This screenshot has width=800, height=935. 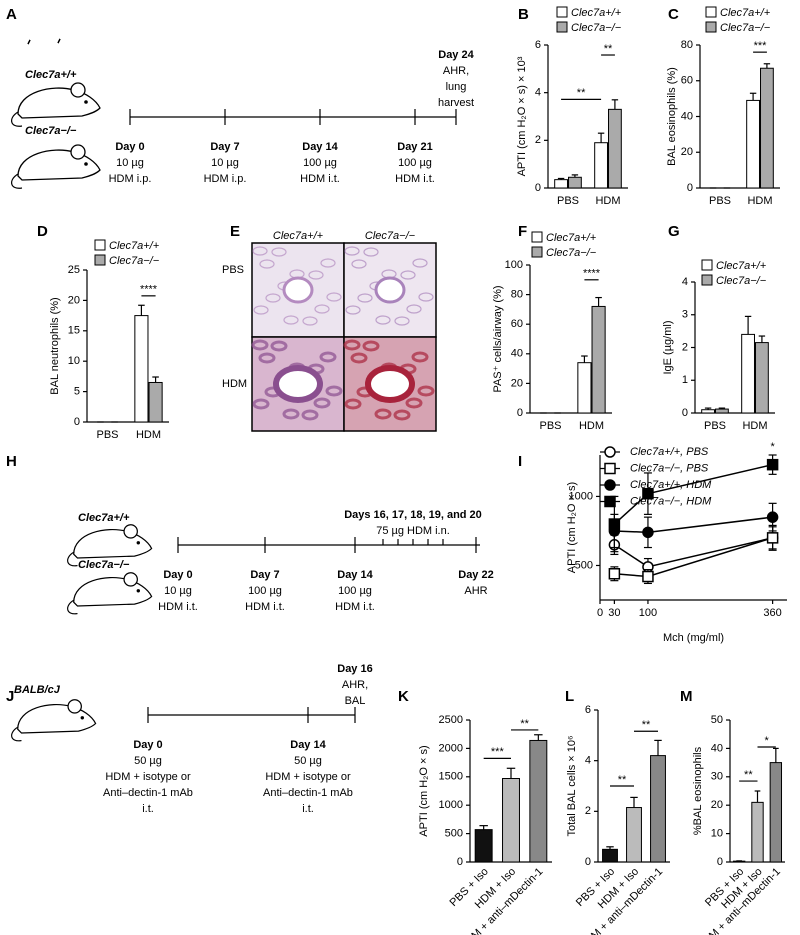 I want to click on x-tick-label: 0, so click(x=600, y=613).